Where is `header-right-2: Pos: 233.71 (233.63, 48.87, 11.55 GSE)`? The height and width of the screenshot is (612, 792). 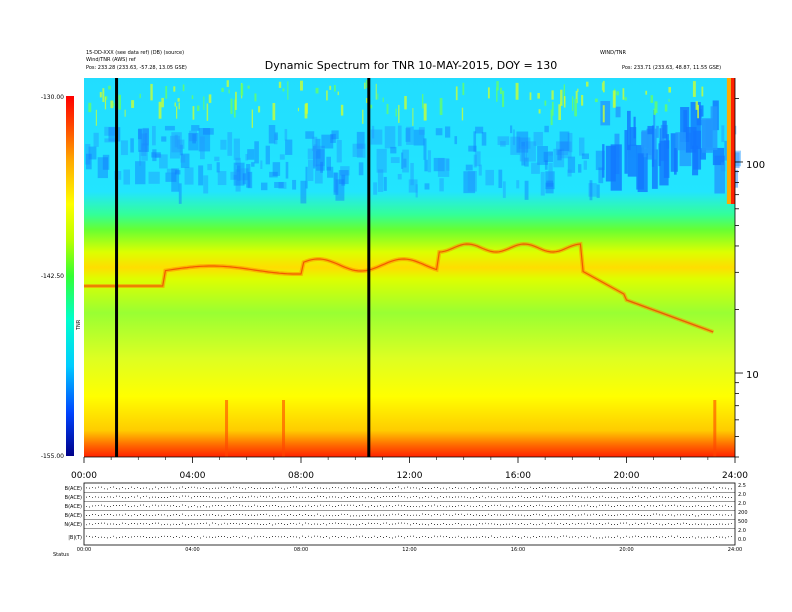
header-right-2: Pos: 233.71 (233.63, 48.87, 11.55 GSE) is located at coordinates (671, 68).